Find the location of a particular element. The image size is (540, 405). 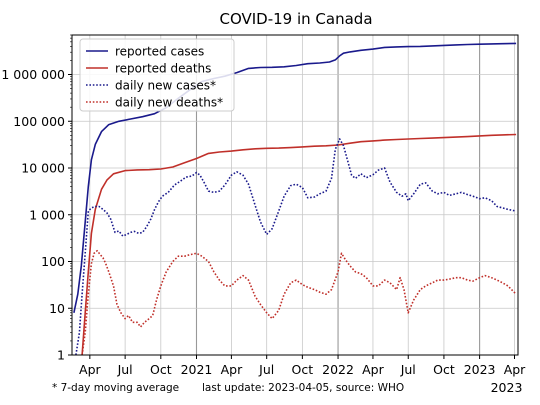

x-tick-label: 2023 is located at coordinates (480, 369).